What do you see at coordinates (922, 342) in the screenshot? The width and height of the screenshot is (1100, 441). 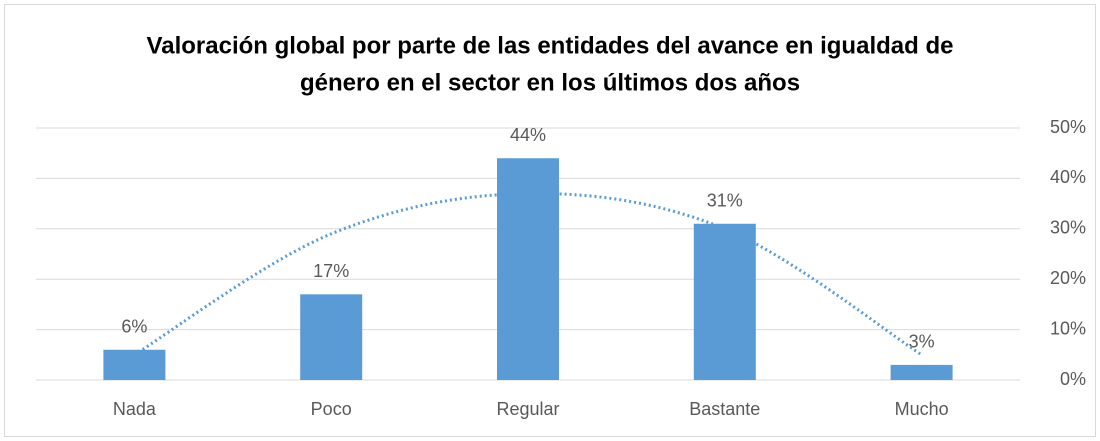 I see `data-label: 3%` at bounding box center [922, 342].